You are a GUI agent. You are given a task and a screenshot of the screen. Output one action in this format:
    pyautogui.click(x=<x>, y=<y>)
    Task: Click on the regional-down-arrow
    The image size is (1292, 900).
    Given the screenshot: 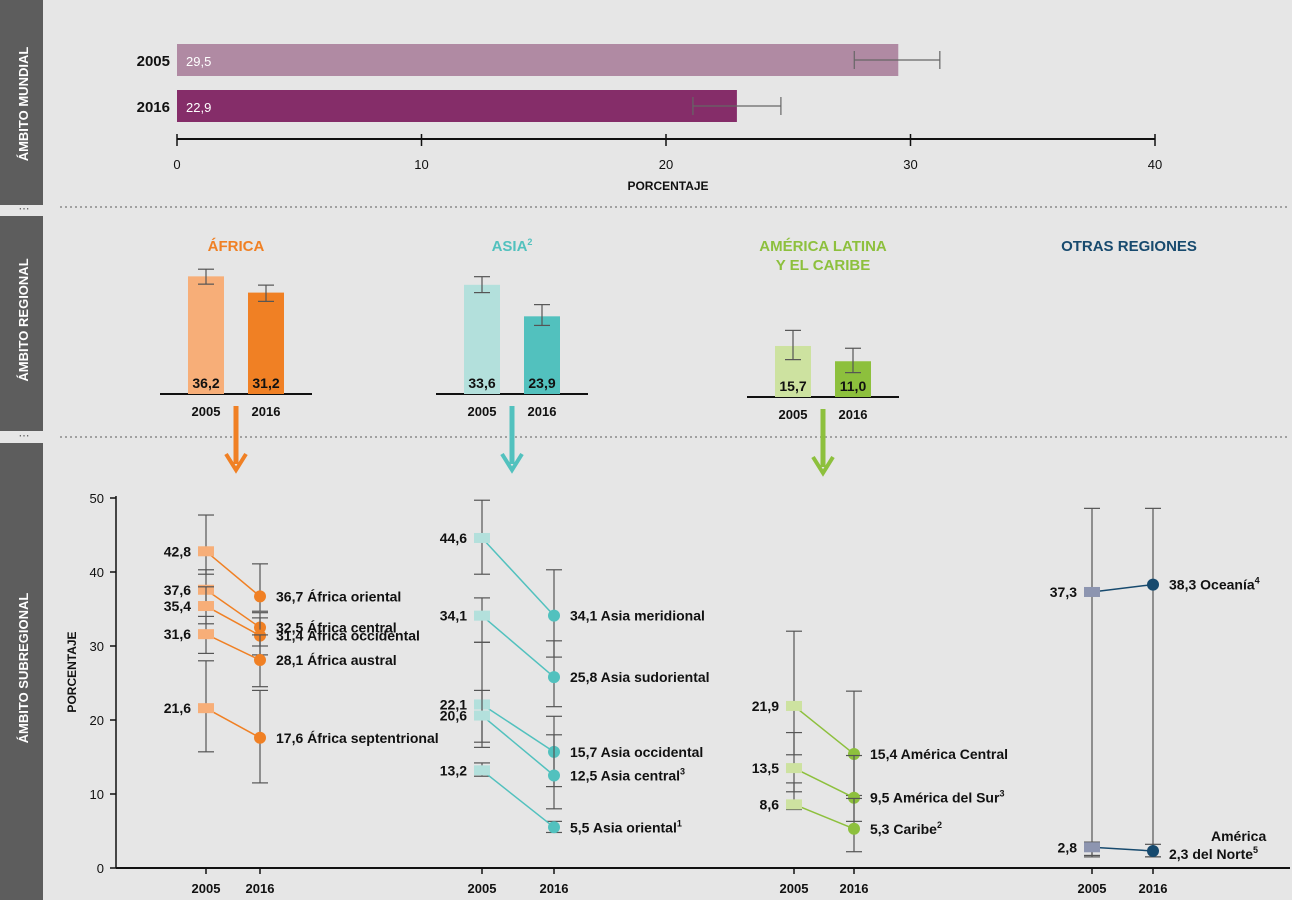 What is the action you would take?
    pyautogui.click(x=823, y=443)
    